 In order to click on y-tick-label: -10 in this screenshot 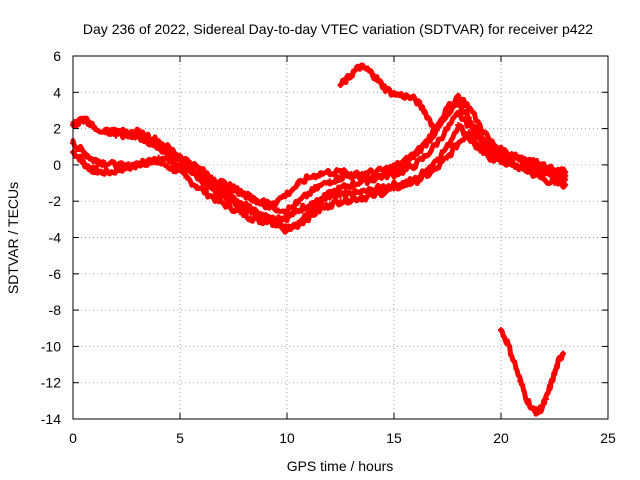, I will do `click(51, 346)`.